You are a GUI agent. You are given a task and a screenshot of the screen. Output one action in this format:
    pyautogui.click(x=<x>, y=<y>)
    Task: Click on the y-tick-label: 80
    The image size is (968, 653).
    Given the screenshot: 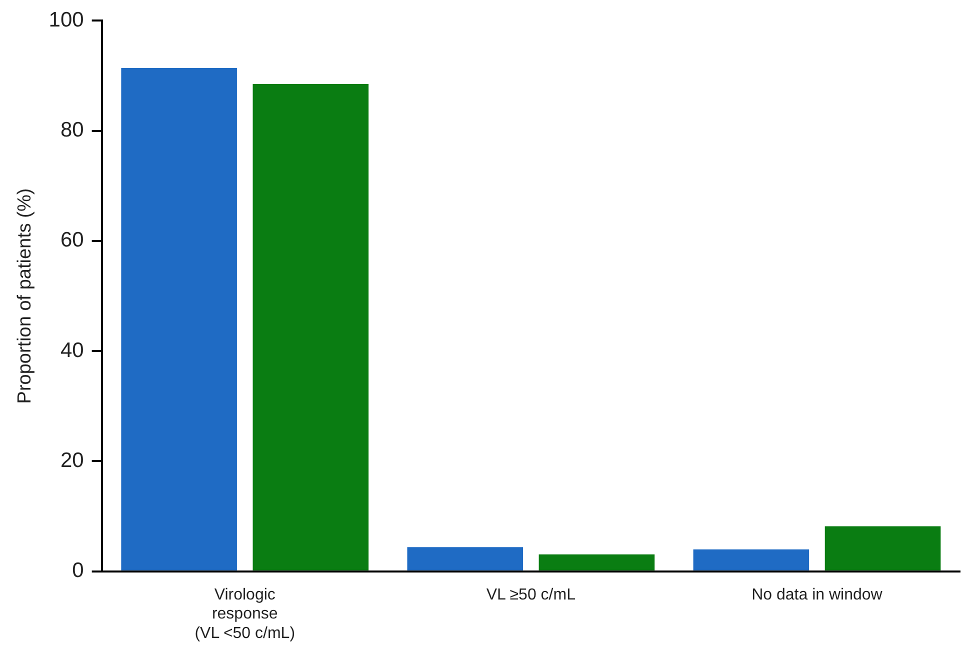 What is the action you would take?
    pyautogui.click(x=72, y=130)
    